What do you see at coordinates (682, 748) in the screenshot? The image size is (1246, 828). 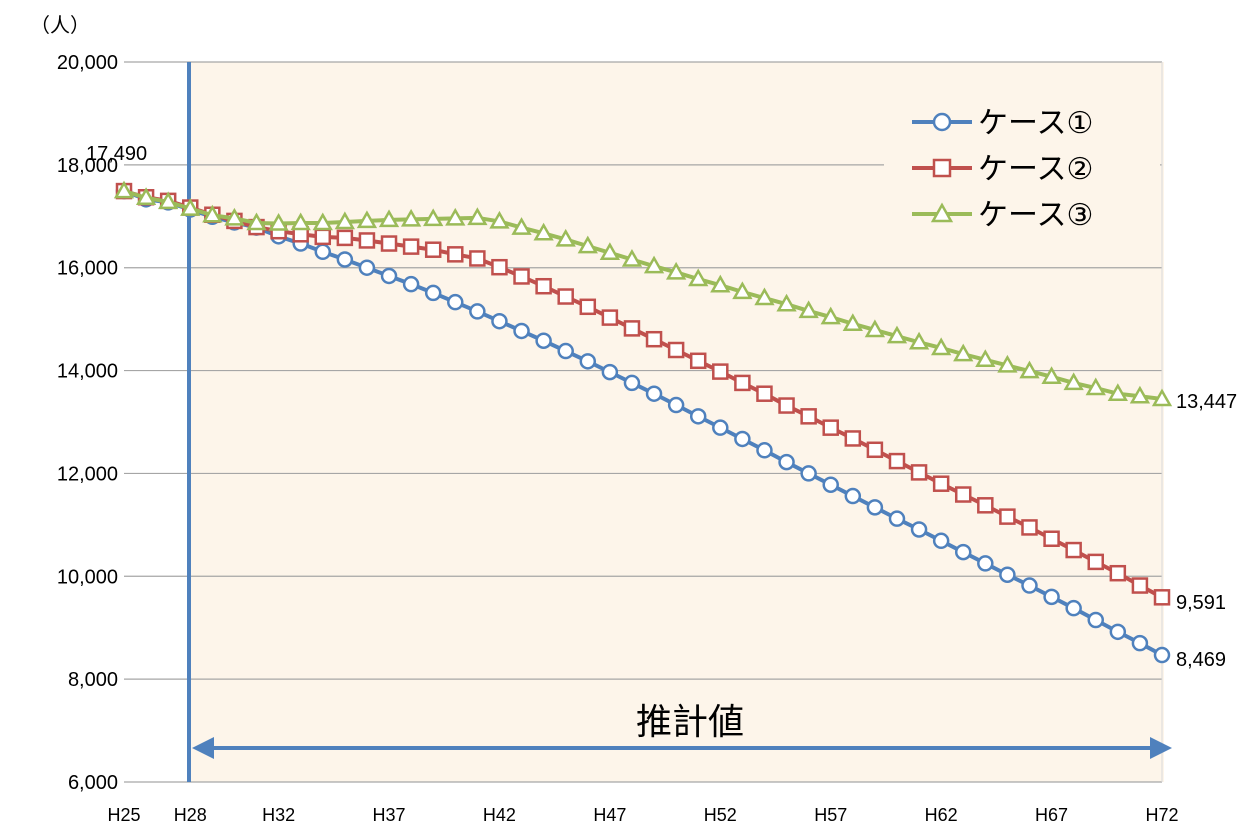 I see `estimate-range-arrow` at bounding box center [682, 748].